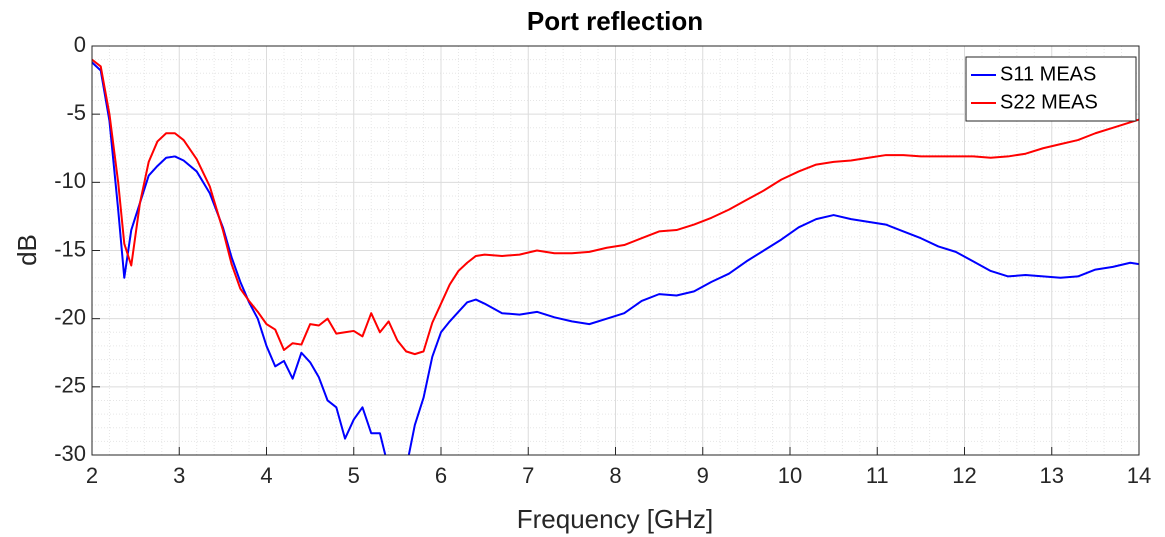 This screenshot has height=537, width=1165. I want to click on y-tick-label: -25, so click(70, 385).